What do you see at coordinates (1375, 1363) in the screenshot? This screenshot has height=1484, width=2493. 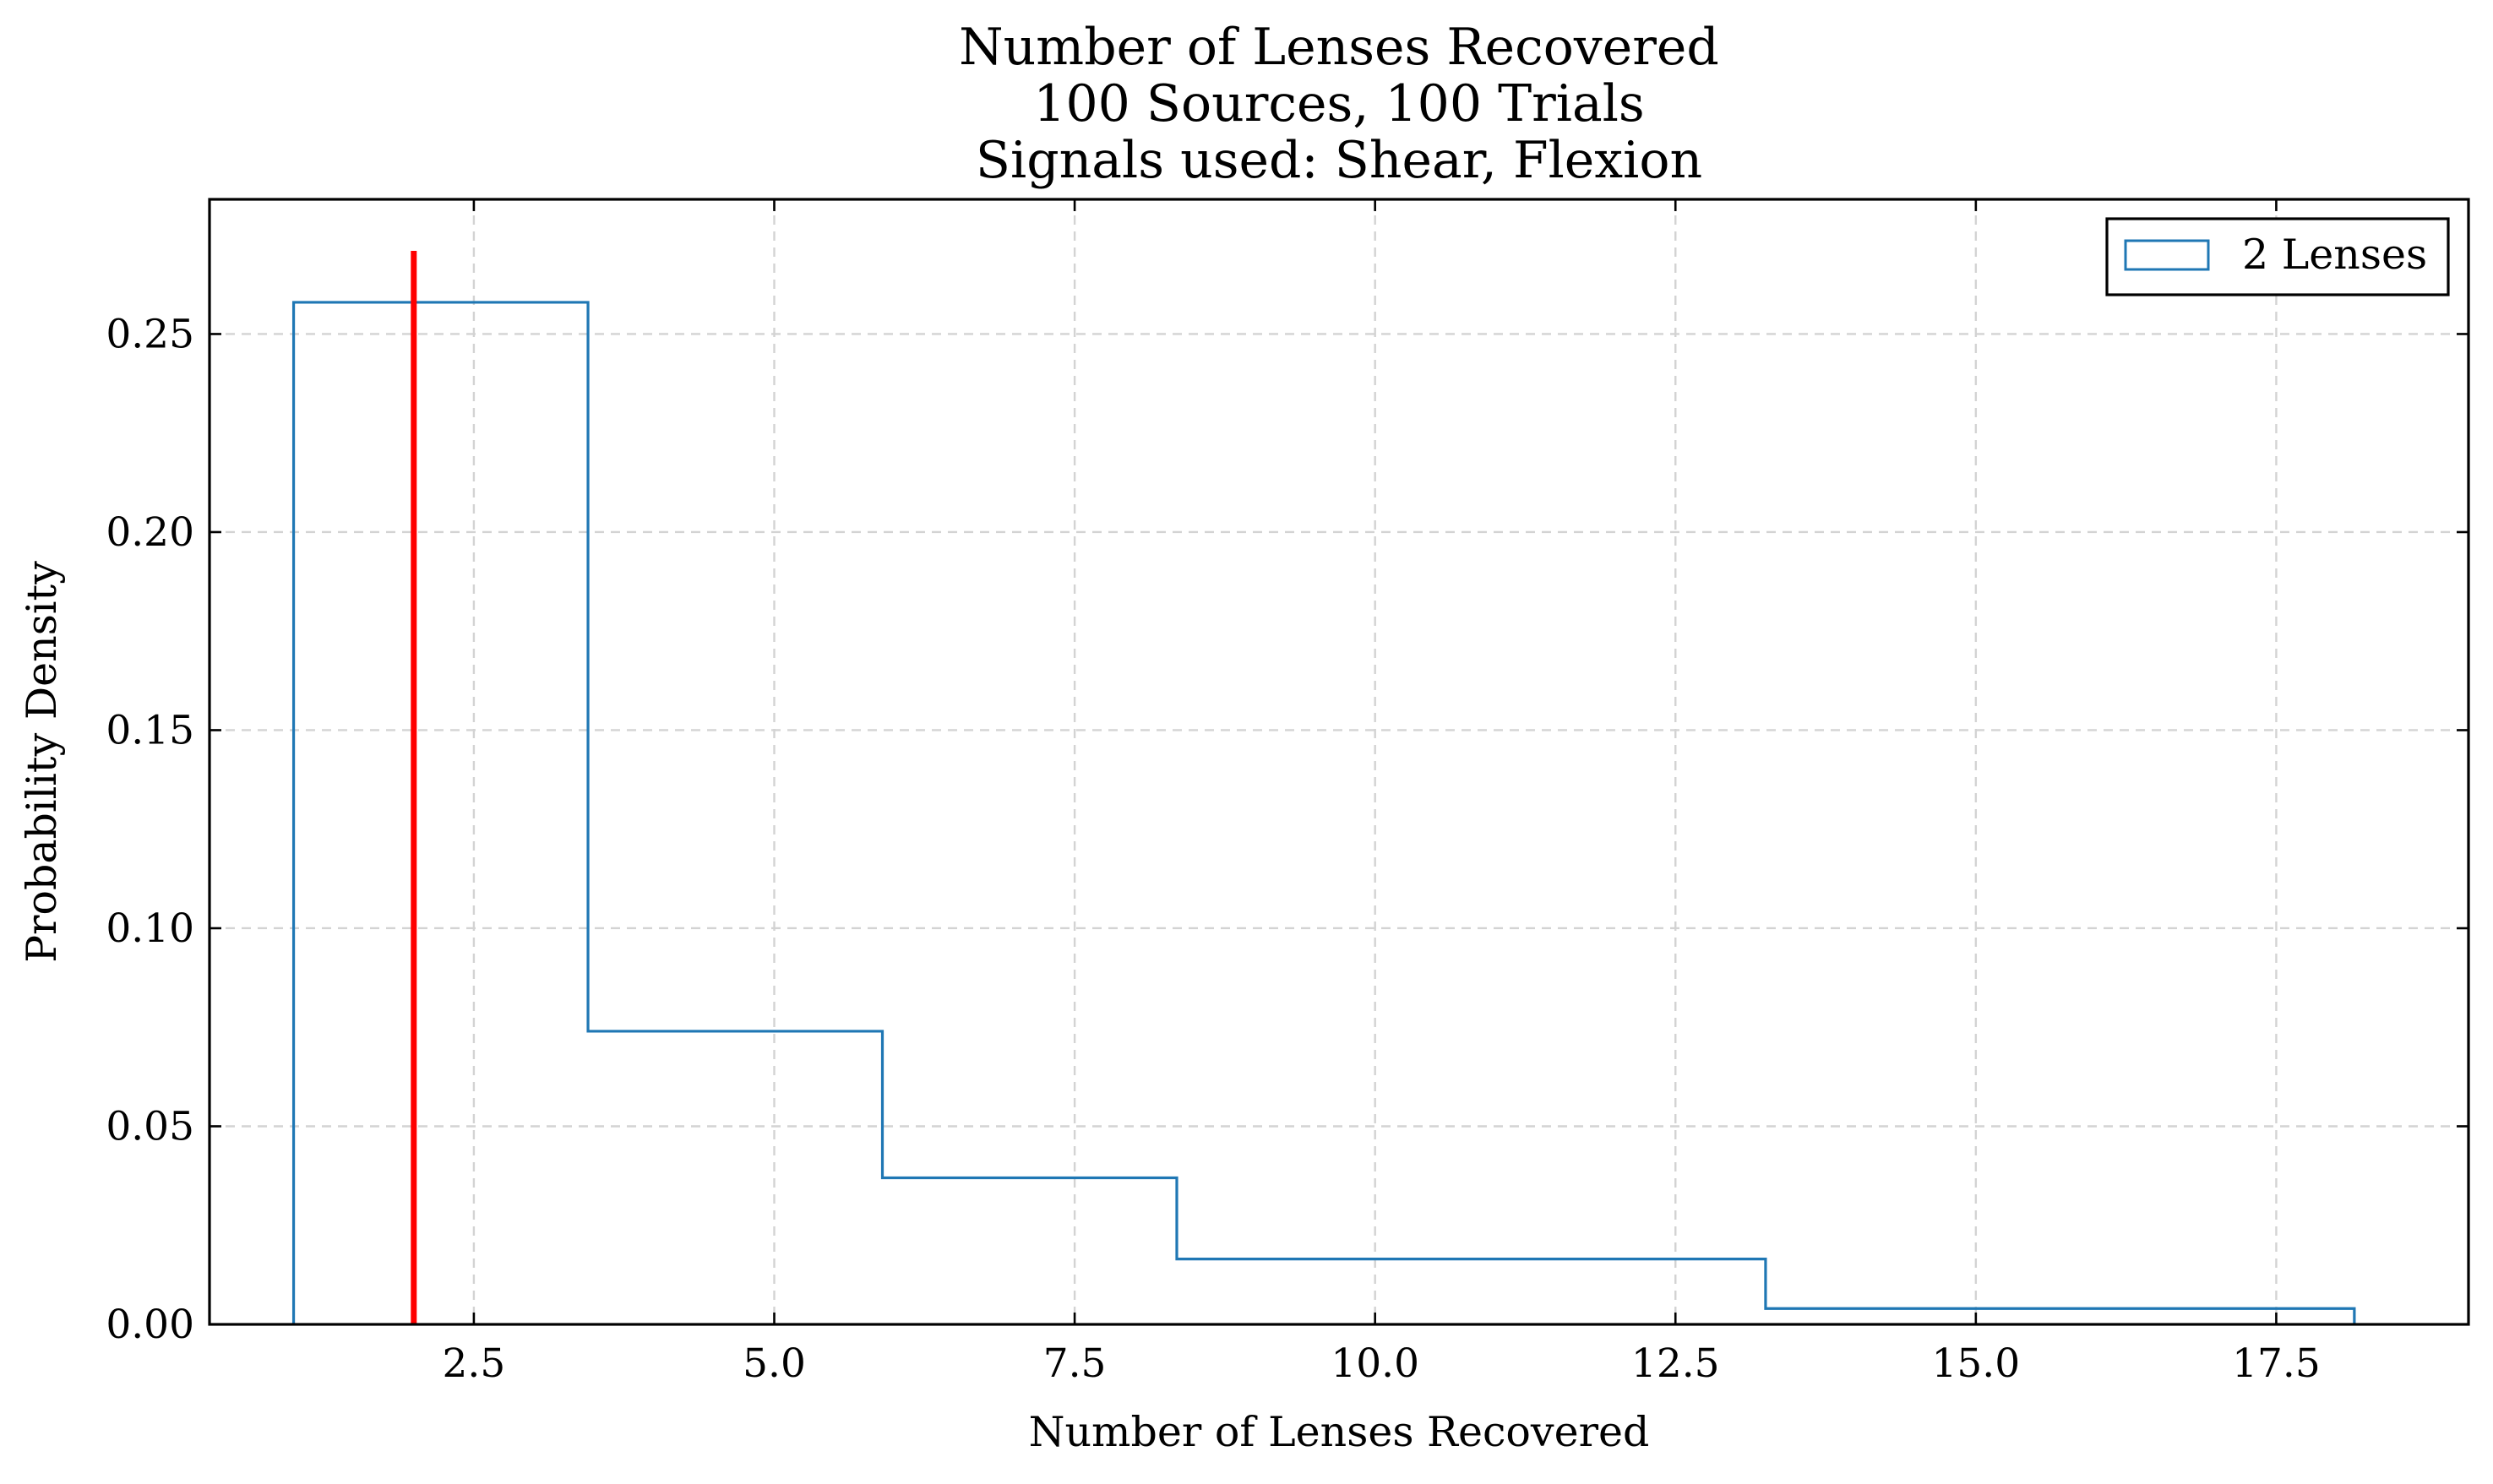 I see `x-tick-label: 10.0` at bounding box center [1375, 1363].